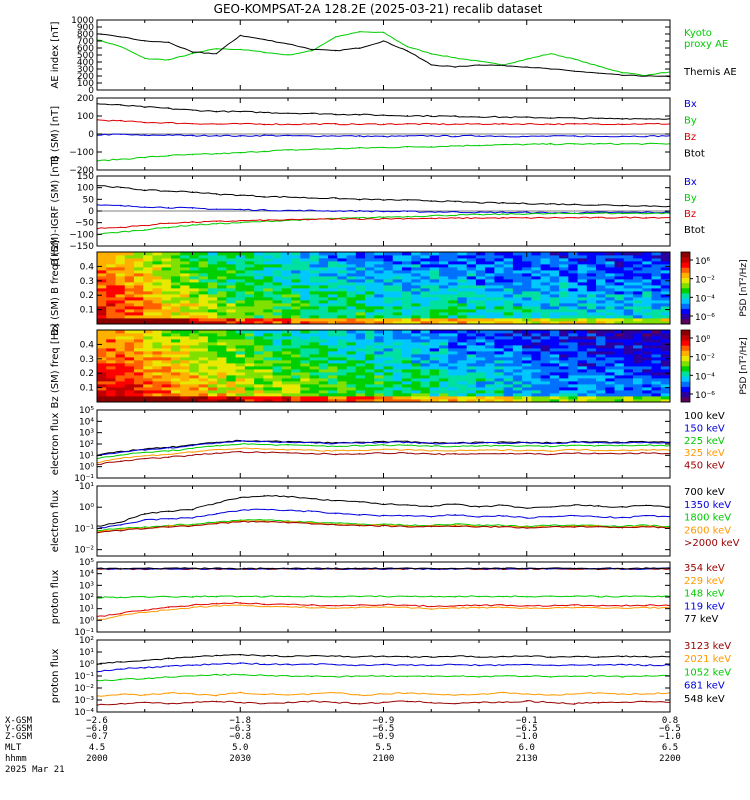 Image resolution: width=750 pixels, height=800 pixels. What do you see at coordinates (89, 200) in the screenshot?
I see `y-tick-label: 50` at bounding box center [89, 200].